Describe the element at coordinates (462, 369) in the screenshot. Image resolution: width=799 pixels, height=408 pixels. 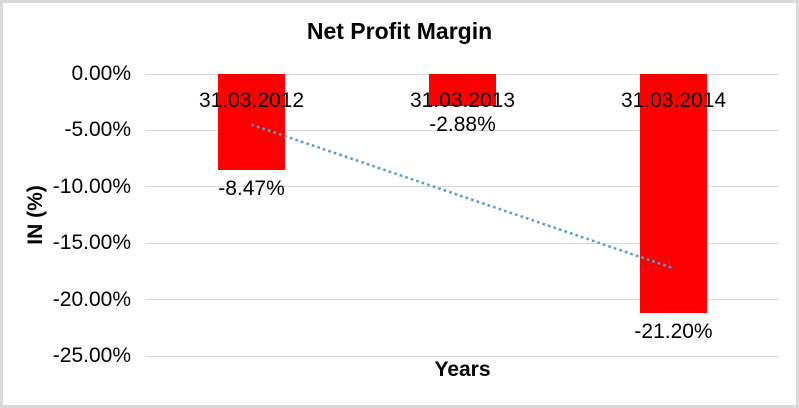
I see `x-axis-title: Years` at that location.